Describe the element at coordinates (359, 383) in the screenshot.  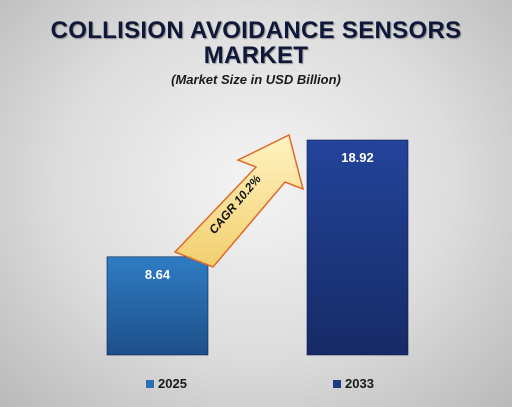
I see `legend-label-2033: 2033` at that location.